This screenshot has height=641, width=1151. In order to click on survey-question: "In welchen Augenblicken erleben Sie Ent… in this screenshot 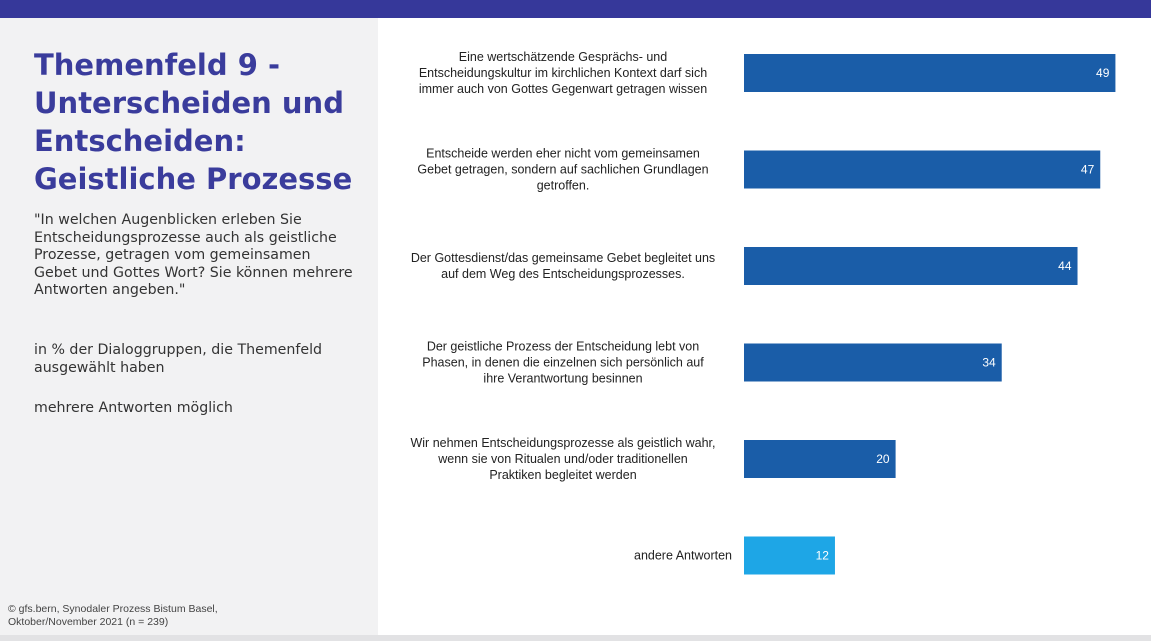, I will do `click(193, 255)`.